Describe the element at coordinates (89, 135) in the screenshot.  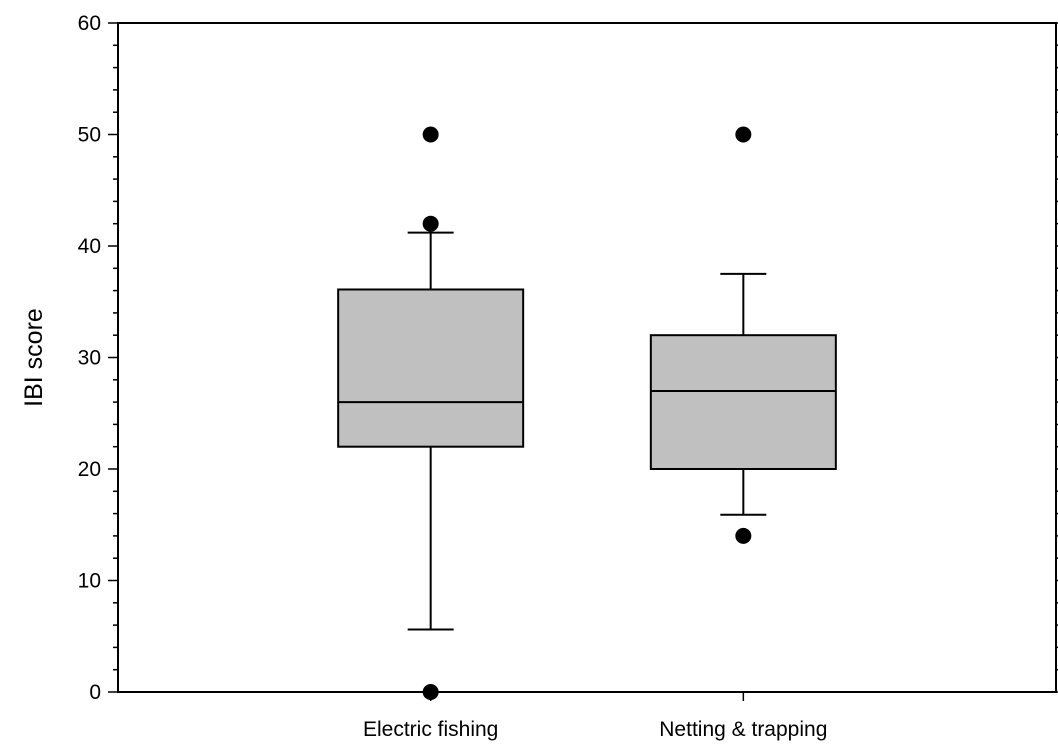
I see `y-tick-label: 50` at that location.